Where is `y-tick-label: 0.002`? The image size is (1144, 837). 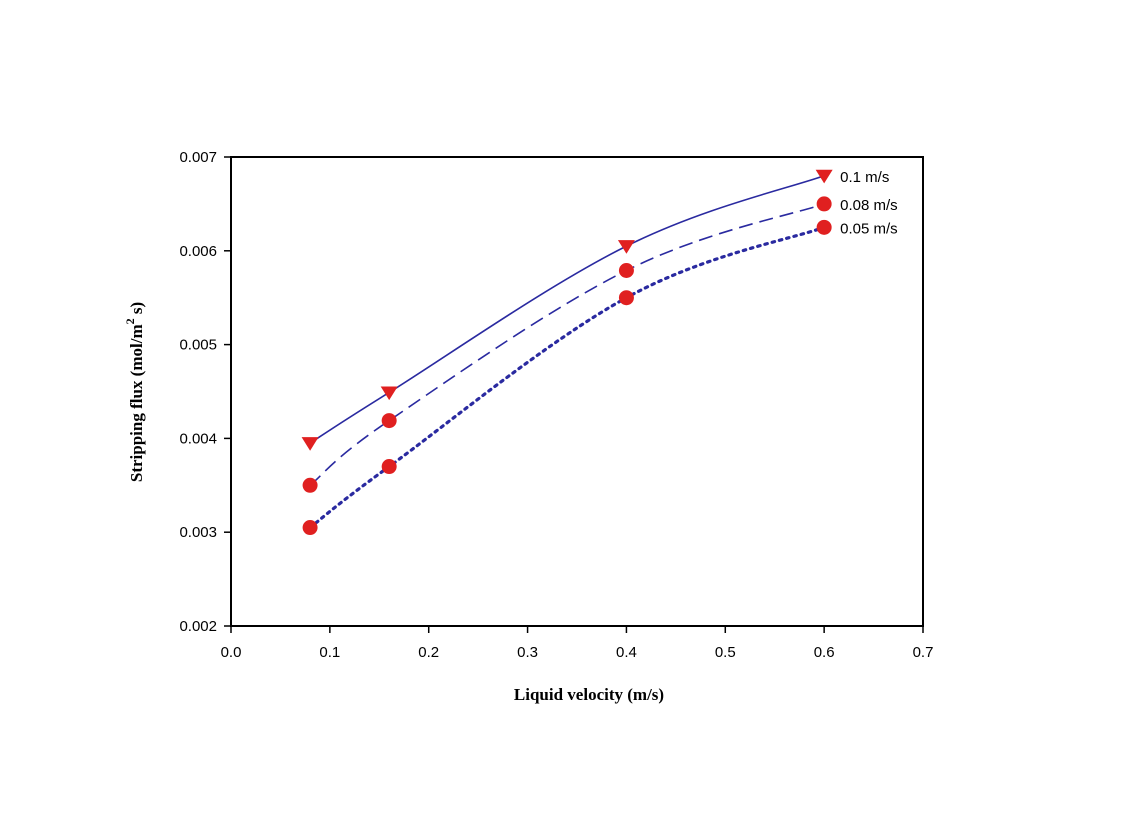
y-tick-label: 0.002 is located at coordinates (198, 626).